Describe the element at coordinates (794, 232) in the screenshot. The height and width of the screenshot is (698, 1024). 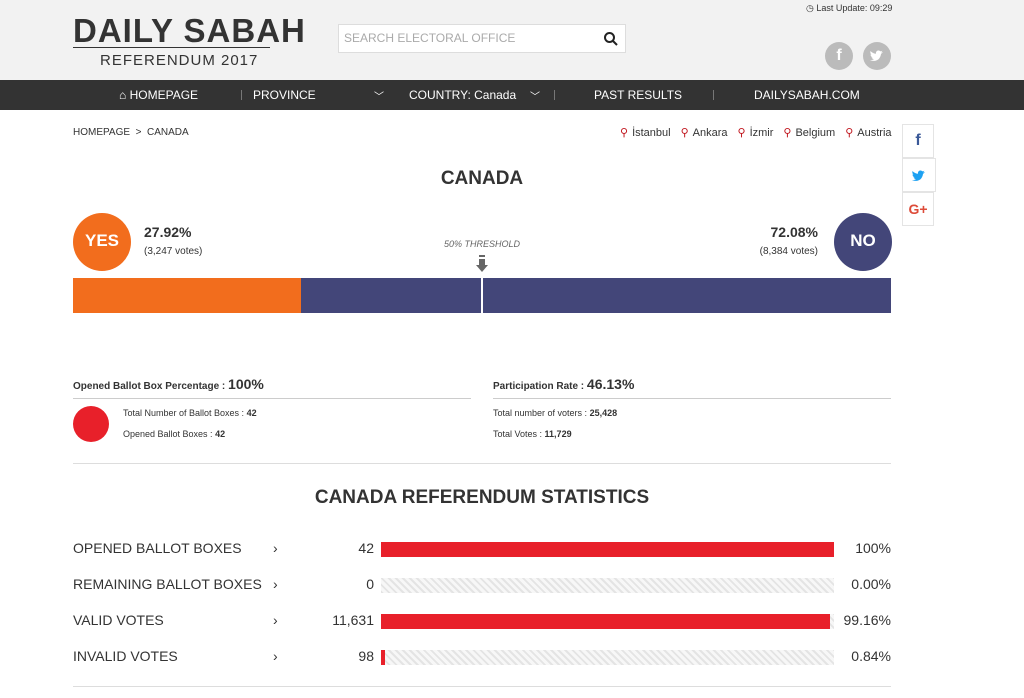
I see `no-percent: 72.08%` at that location.